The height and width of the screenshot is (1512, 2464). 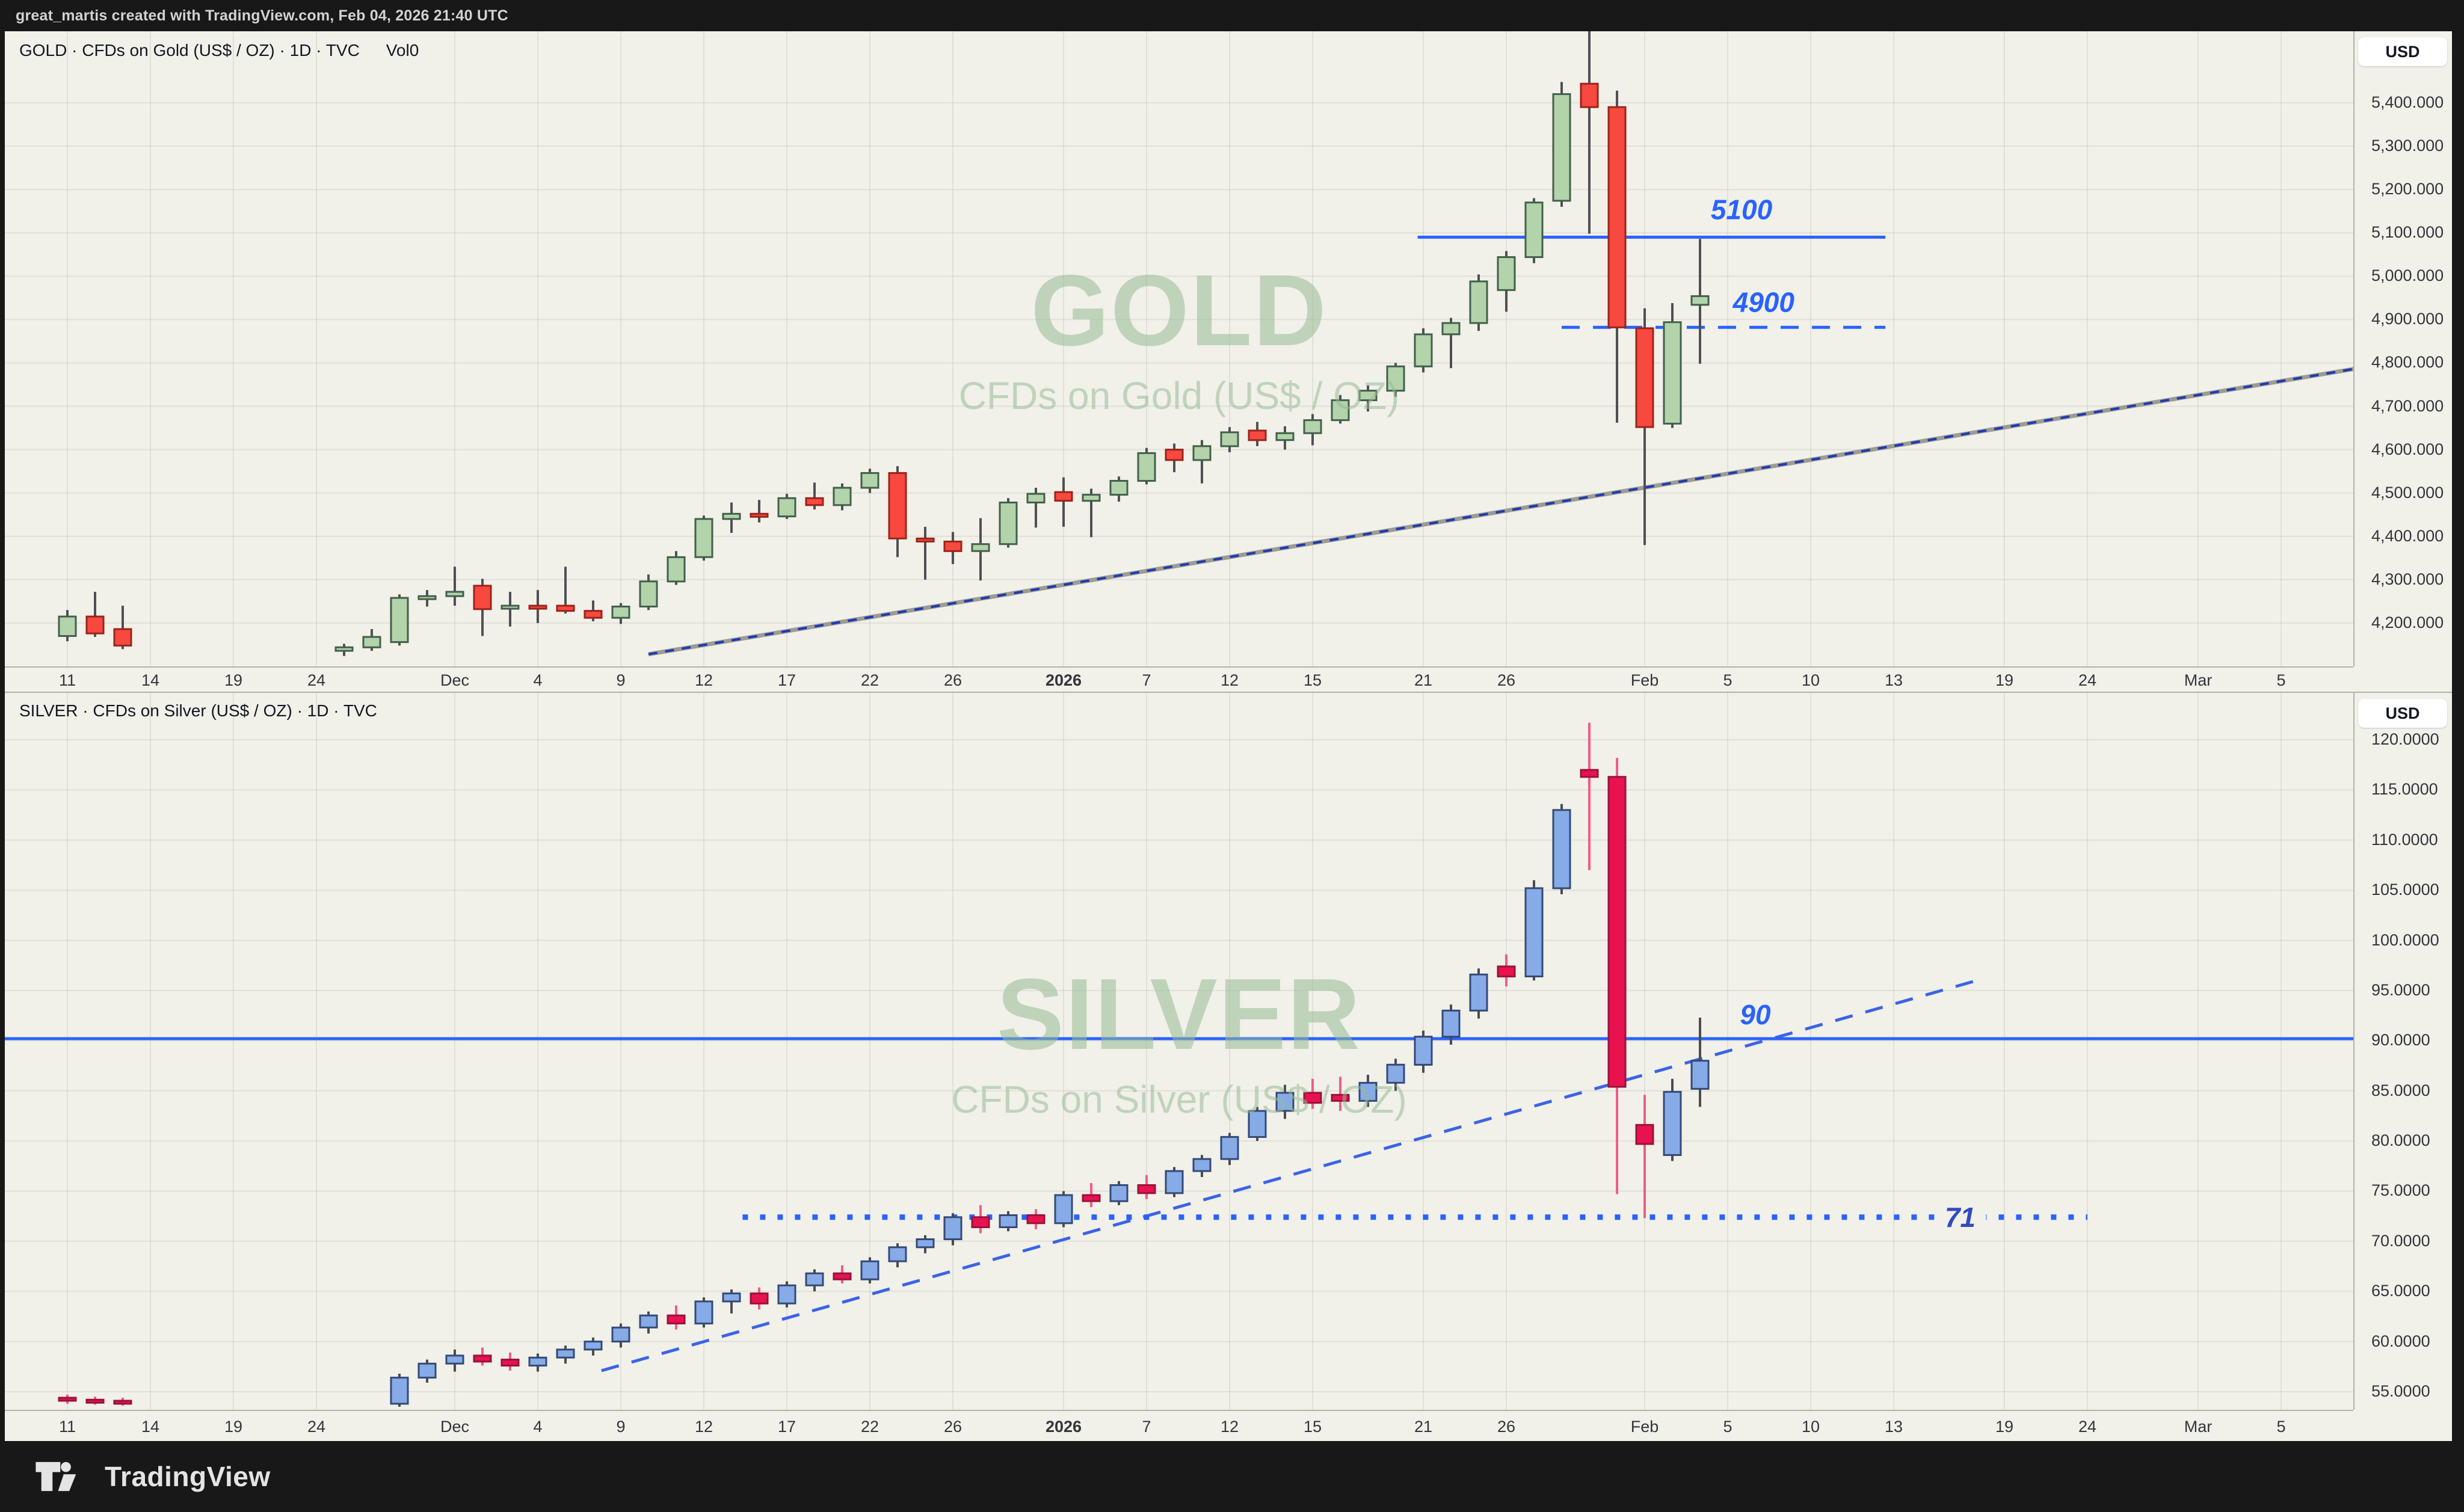 What do you see at coordinates (1501, 512) in the screenshot?
I see `drawing-trendline` at bounding box center [1501, 512].